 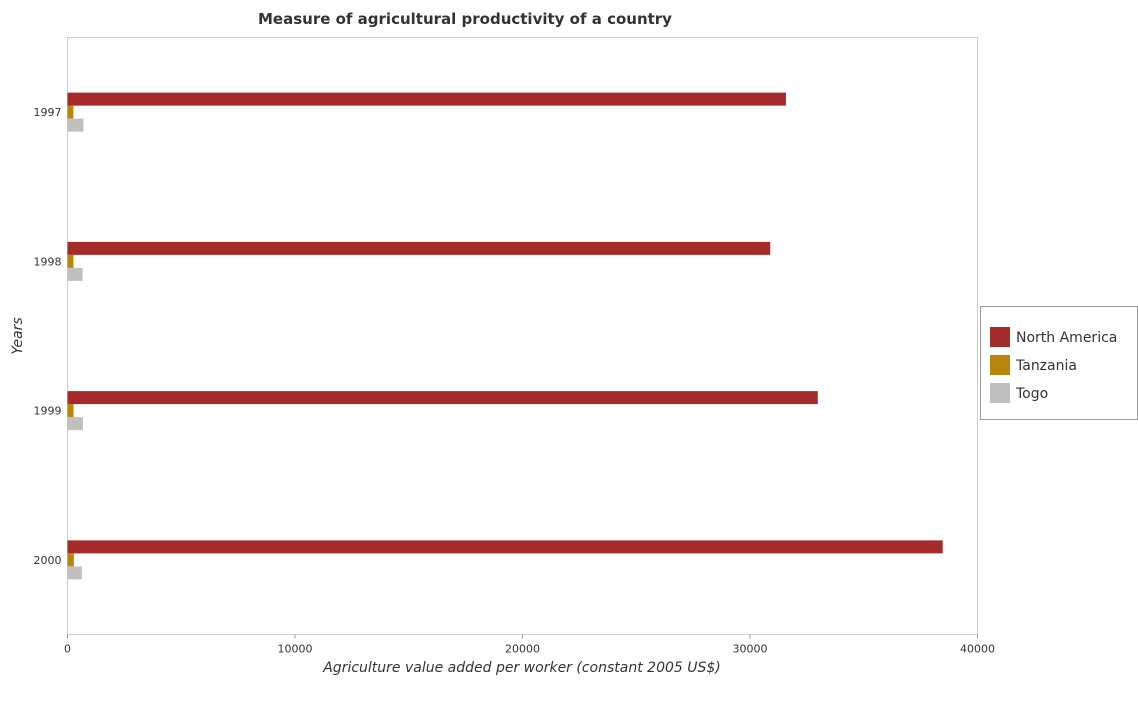 I want to click on legend: North America Tanzania Togo, so click(x=1059, y=363).